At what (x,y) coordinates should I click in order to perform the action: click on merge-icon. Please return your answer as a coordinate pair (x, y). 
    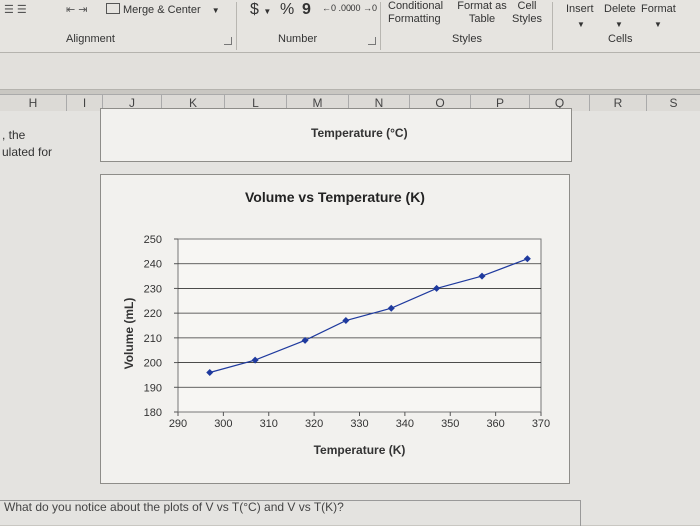
    Looking at the image, I should click on (113, 8).